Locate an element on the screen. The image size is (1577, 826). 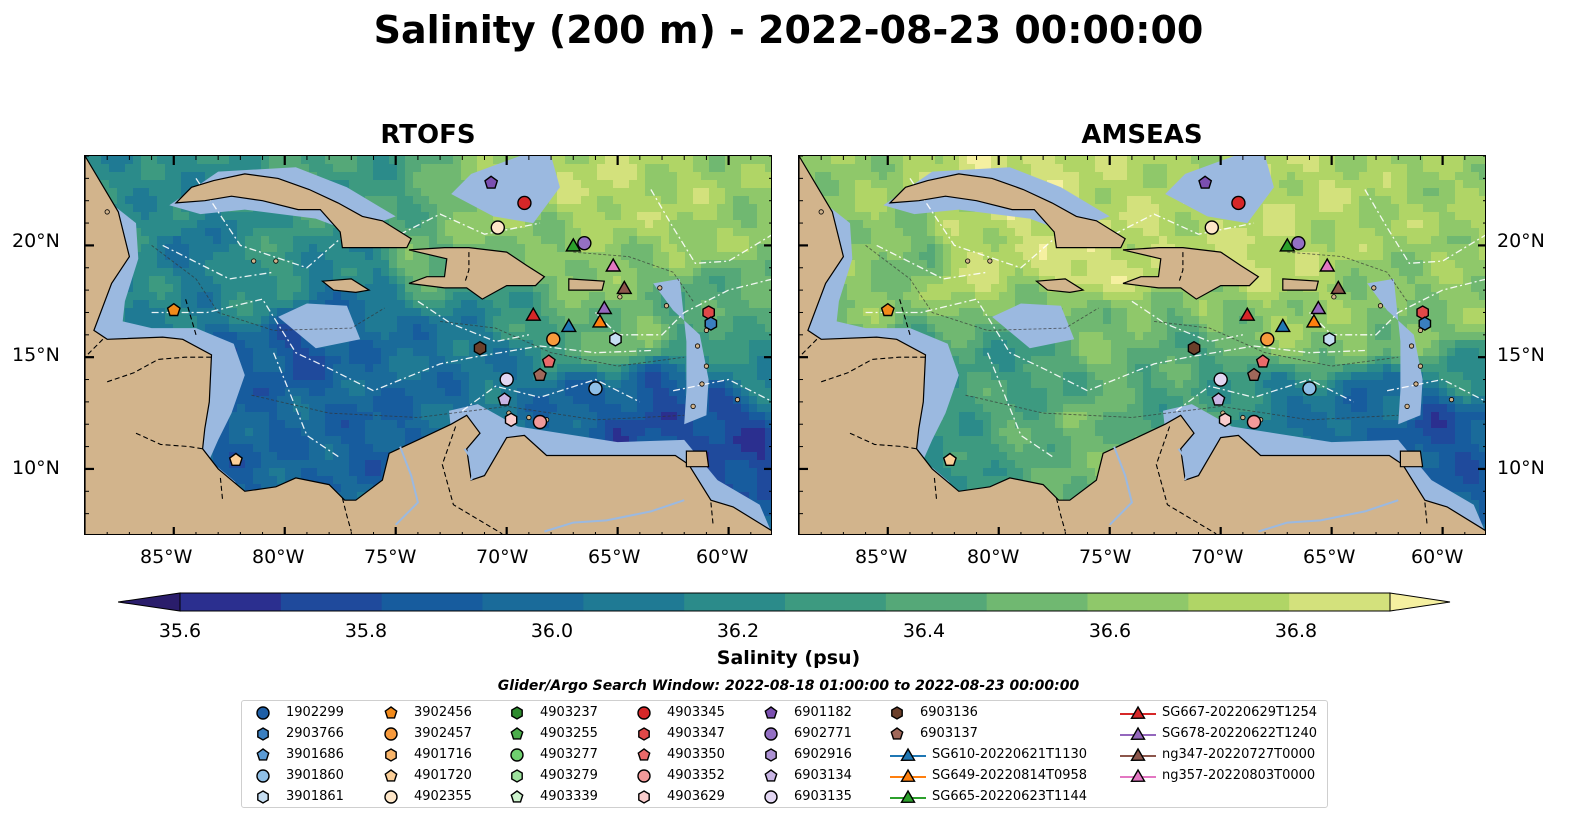
legend-label: 2903766 is located at coordinates (315, 733).